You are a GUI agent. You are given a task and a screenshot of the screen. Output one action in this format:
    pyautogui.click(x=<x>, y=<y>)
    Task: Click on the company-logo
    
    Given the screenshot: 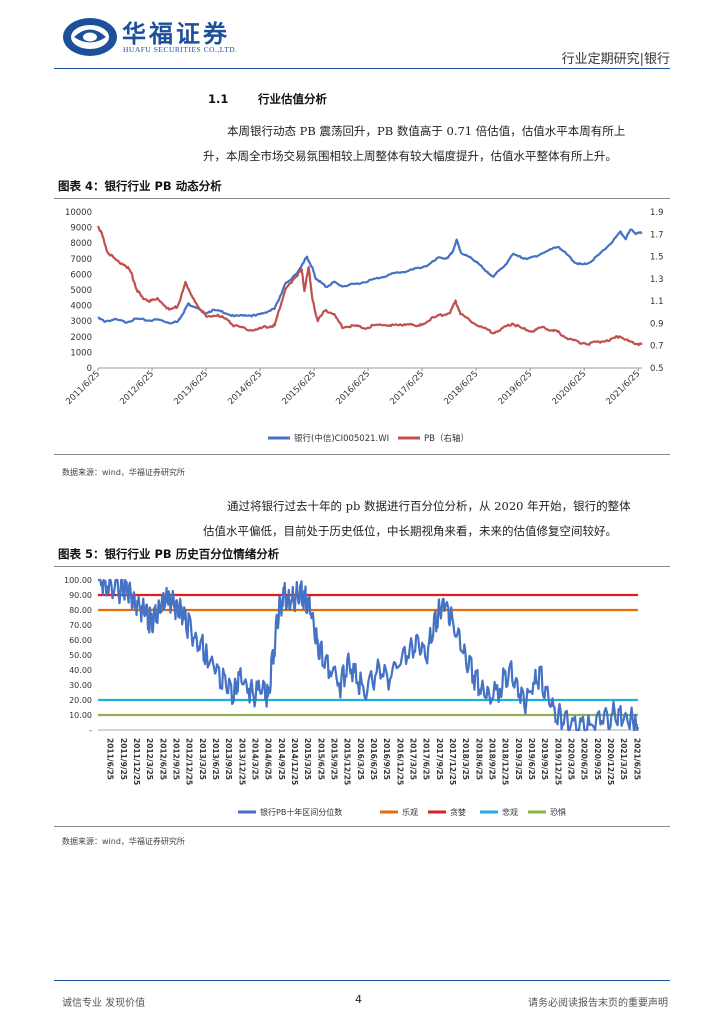 What is the action you would take?
    pyautogui.click(x=90, y=37)
    